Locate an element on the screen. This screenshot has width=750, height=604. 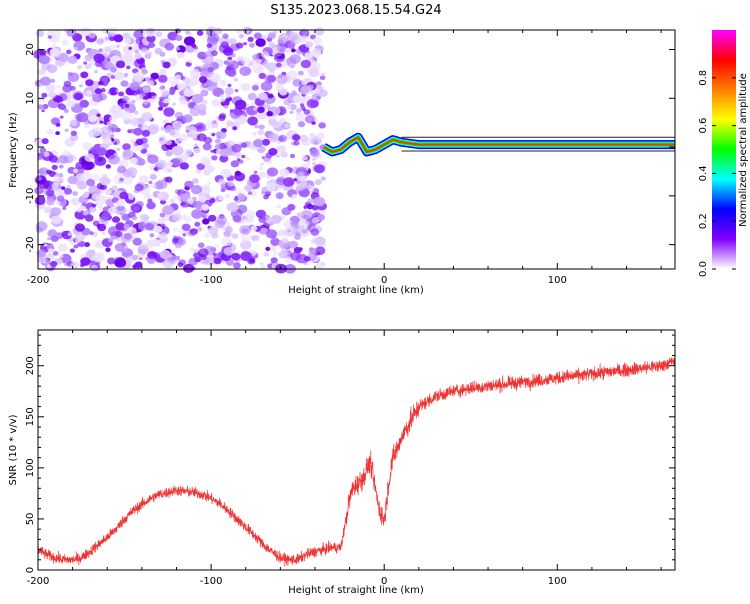
x-tick-label: 0 is located at coordinates (384, 280).